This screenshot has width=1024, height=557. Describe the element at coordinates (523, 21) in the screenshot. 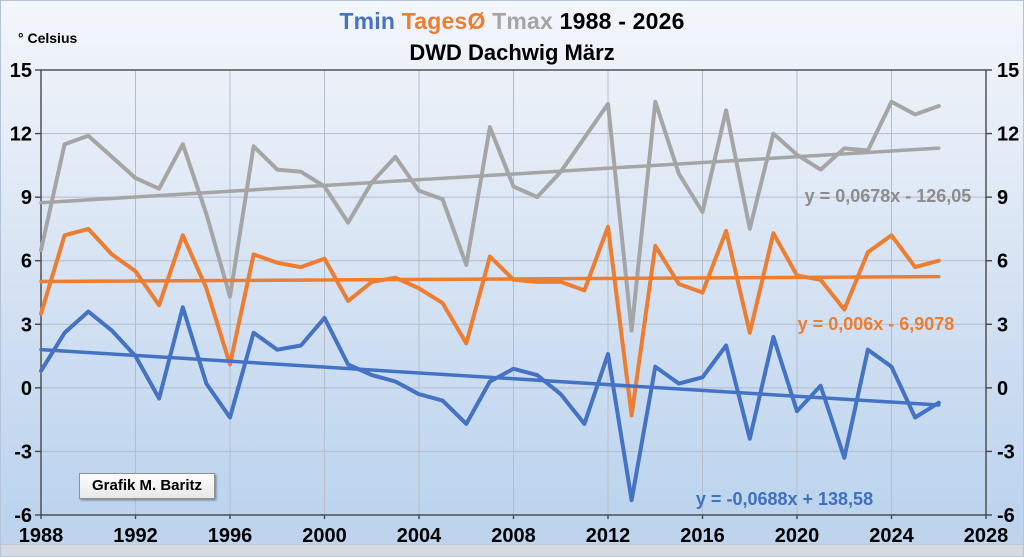

I see `legend-tmax-label: Tmax` at that location.